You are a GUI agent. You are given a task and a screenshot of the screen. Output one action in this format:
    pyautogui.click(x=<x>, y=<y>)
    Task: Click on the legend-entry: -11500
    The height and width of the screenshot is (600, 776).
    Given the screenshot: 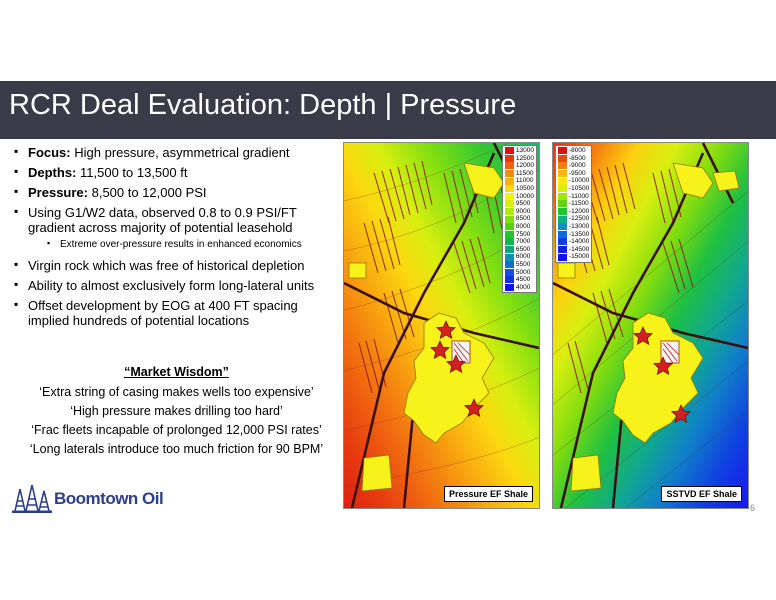 What is the action you would take?
    pyautogui.click(x=573, y=204)
    